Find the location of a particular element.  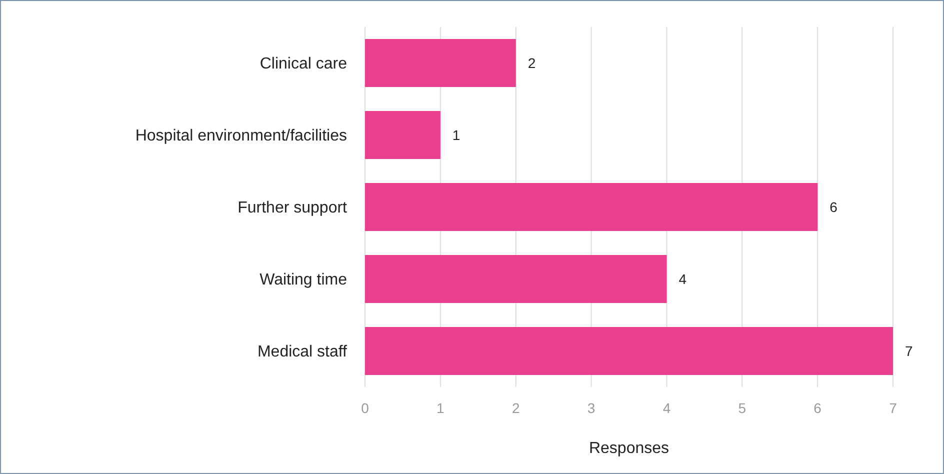

x-tick-label: 2 is located at coordinates (516, 408).